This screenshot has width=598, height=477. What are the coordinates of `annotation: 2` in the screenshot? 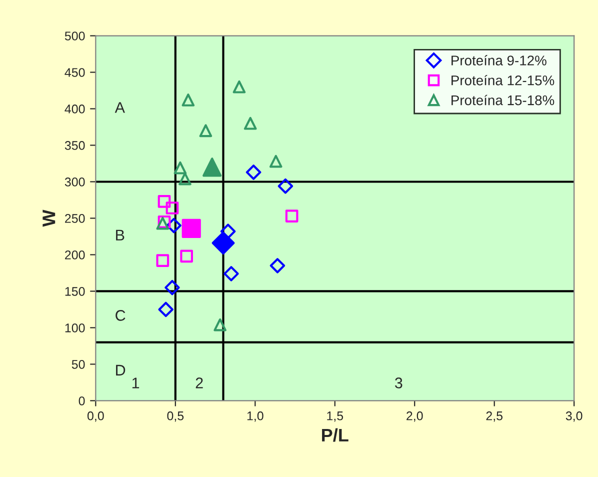 It's located at (199, 383).